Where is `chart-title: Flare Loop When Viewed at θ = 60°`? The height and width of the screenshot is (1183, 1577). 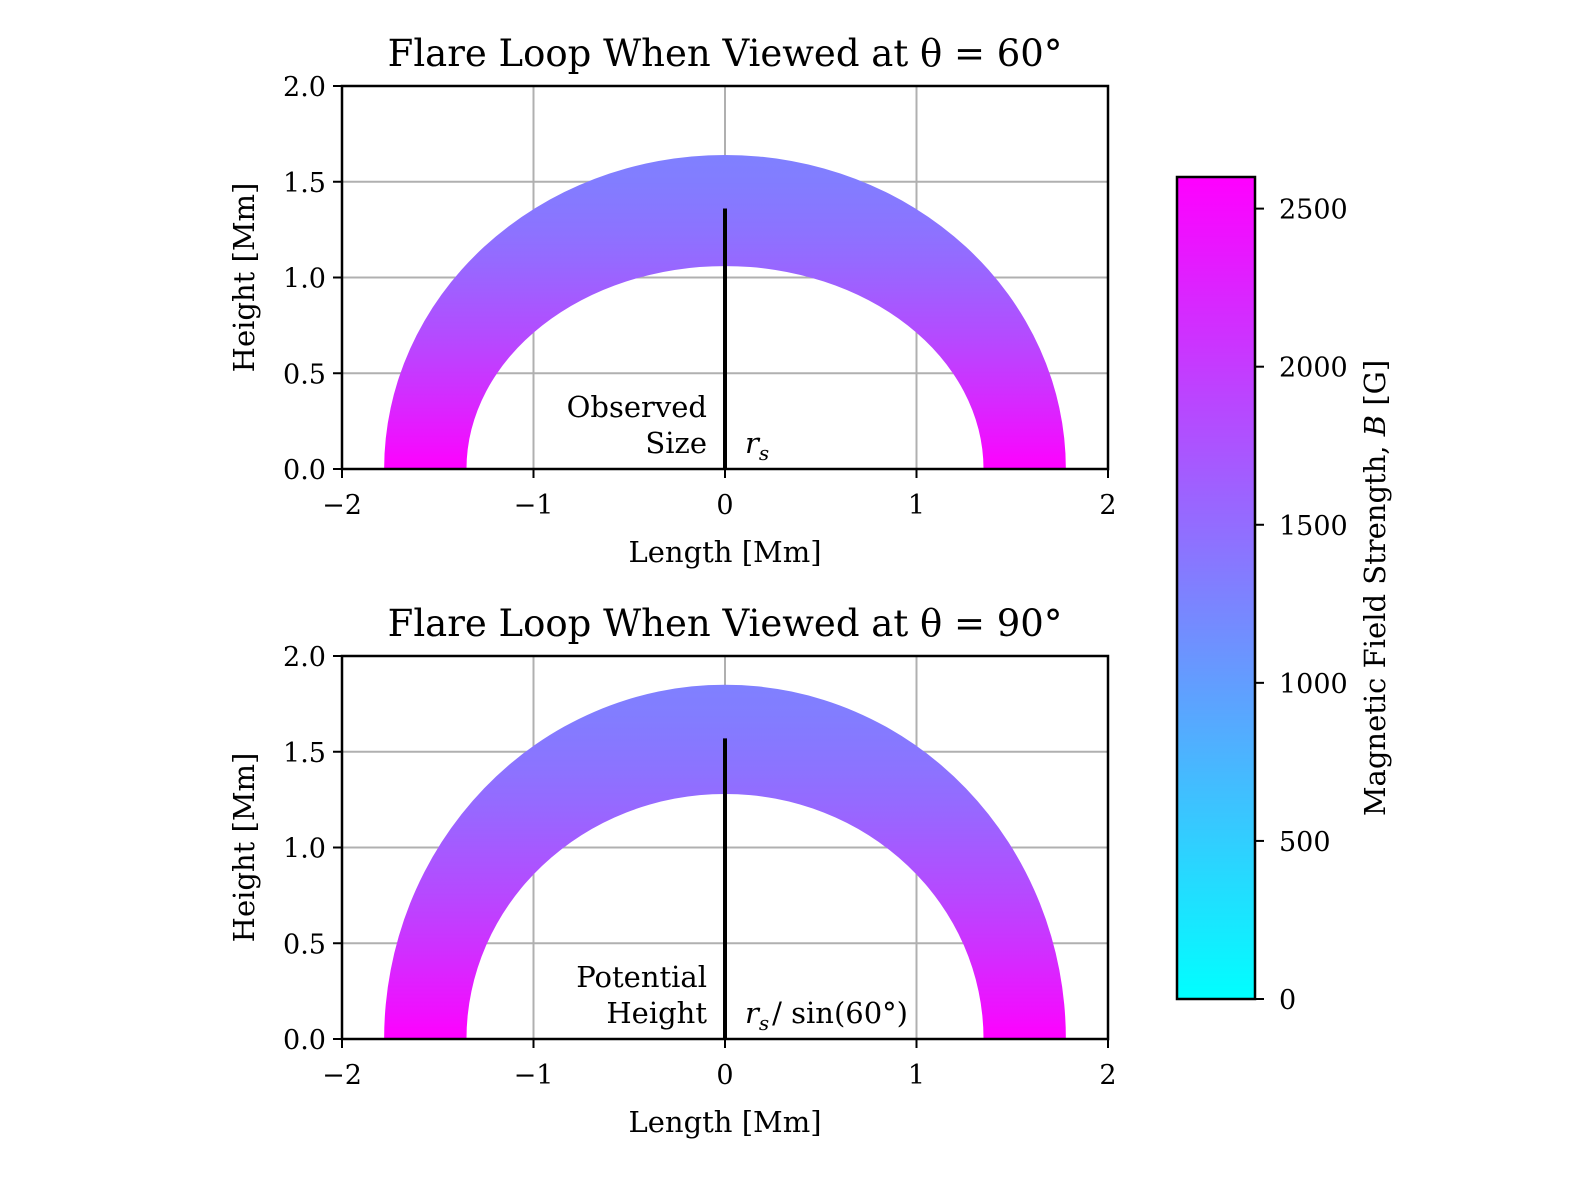
chart-title: Flare Loop When Viewed at θ = 60° is located at coordinates (725, 53).